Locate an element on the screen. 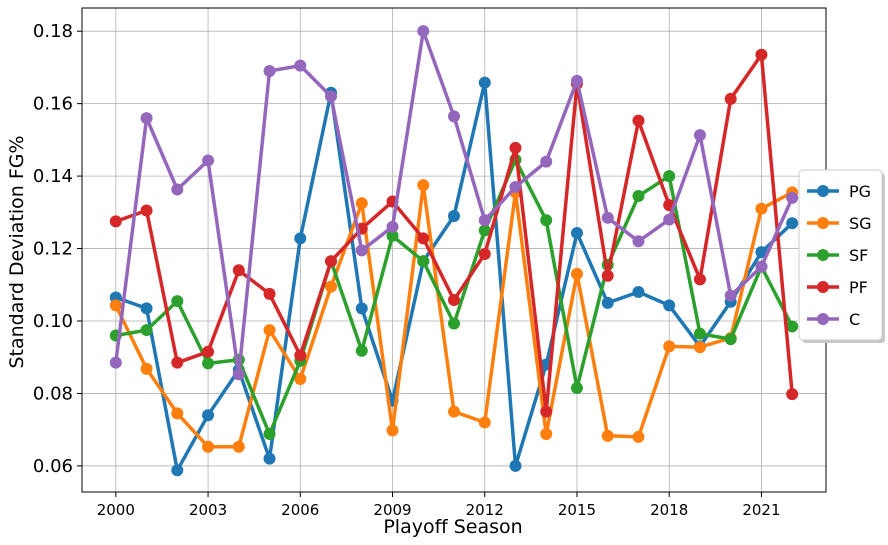  x-axis-ticks: 2000 2003 2006 2009 2012 2015 2018 2021 is located at coordinates (439, 505).